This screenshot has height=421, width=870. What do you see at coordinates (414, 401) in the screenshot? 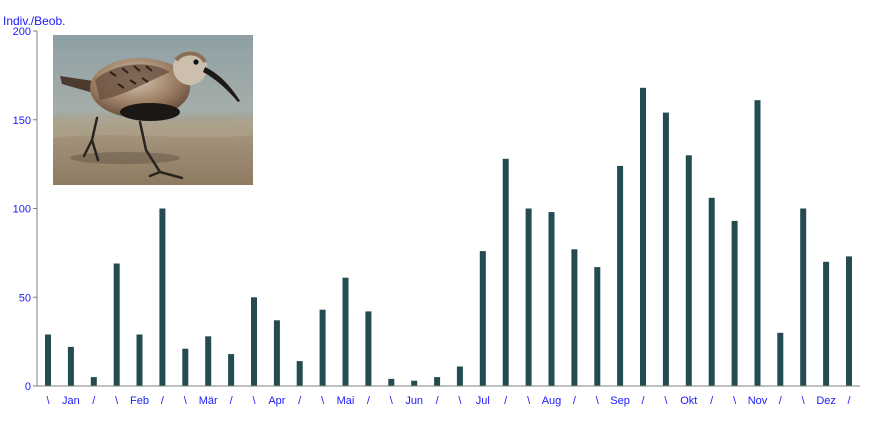
I see `x-tick-label: Jun` at bounding box center [414, 401].